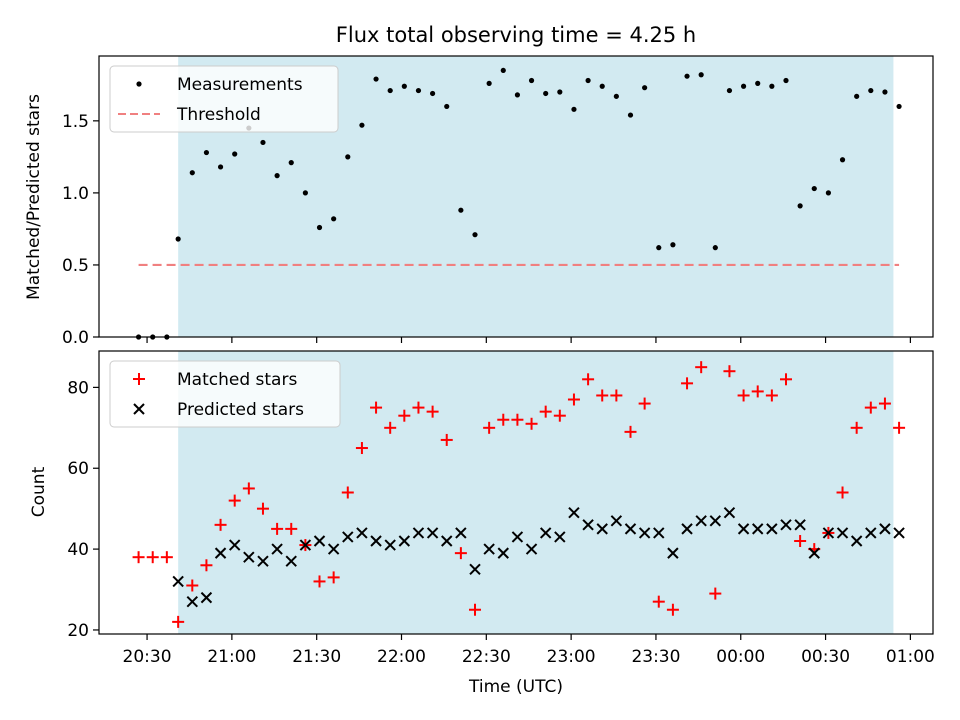 This screenshot has height=720, width=960. Describe the element at coordinates (571, 657) in the screenshot. I see `x-tick-label: 23:00` at that location.